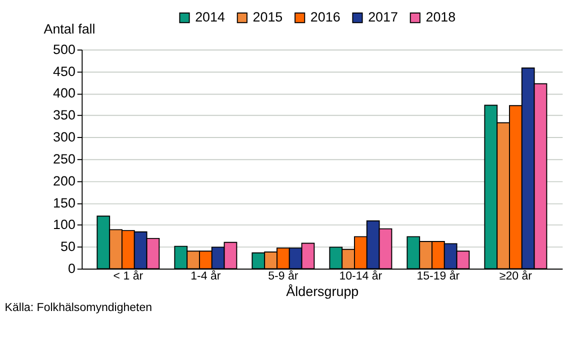 The height and width of the screenshot is (341, 567). Describe the element at coordinates (78, 308) in the screenshot. I see `text: Källa: Folkhälsomyndigheten` at that location.